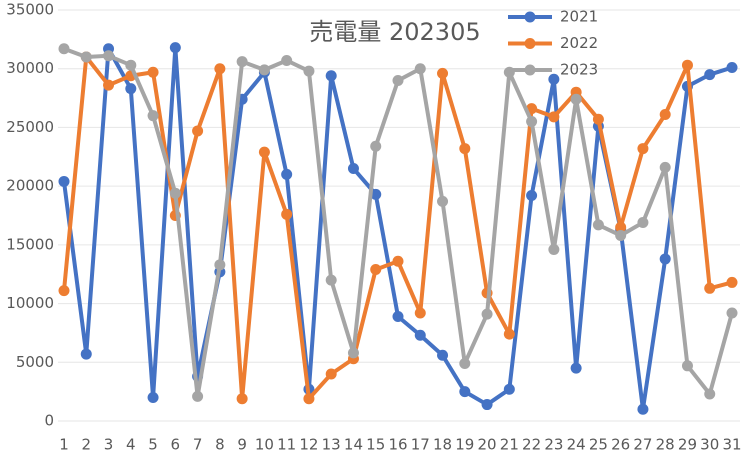 The image size is (754, 458). I want to click on y-tick-label: 5000, so click(35, 362).